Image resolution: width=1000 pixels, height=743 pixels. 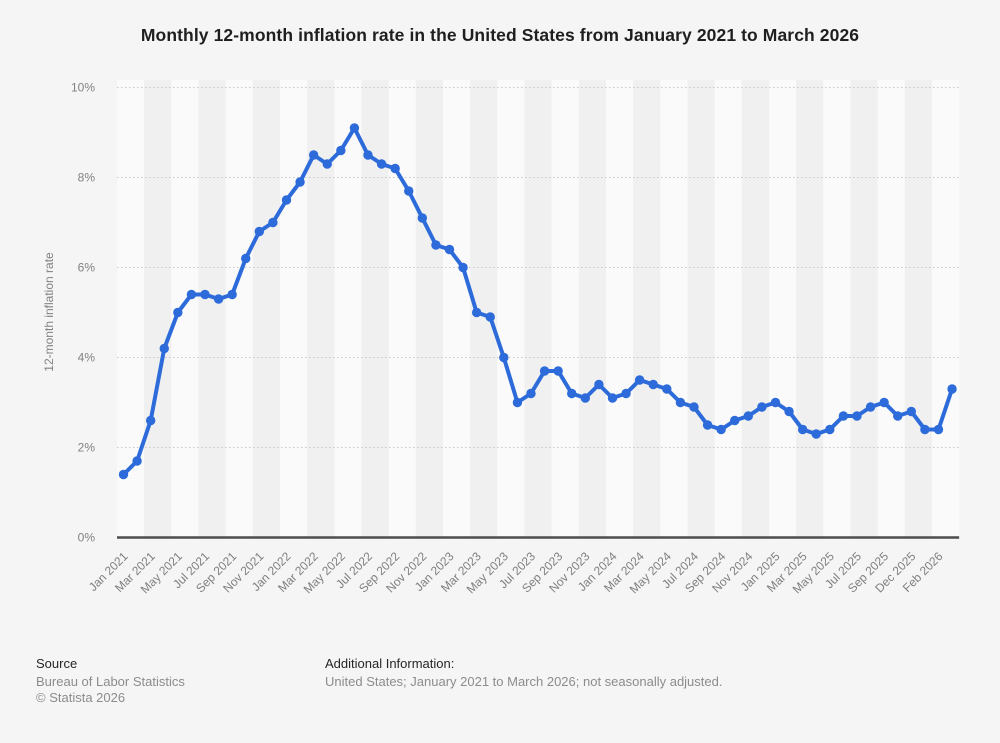 What do you see at coordinates (395, 168) in the screenshot?
I see `data-point-sep-2022` at bounding box center [395, 168].